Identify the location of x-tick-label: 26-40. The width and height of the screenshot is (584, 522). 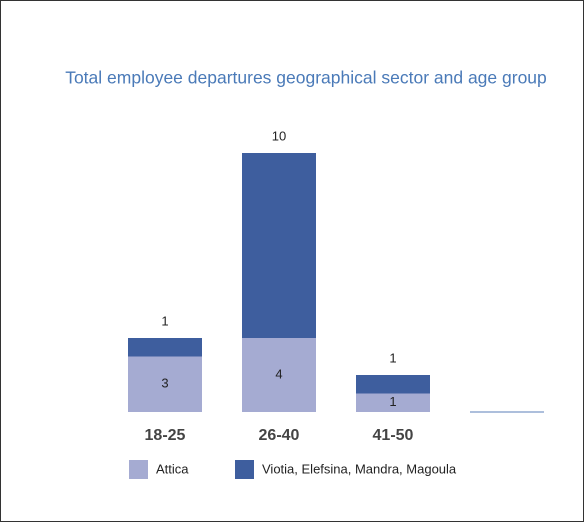
(279, 435).